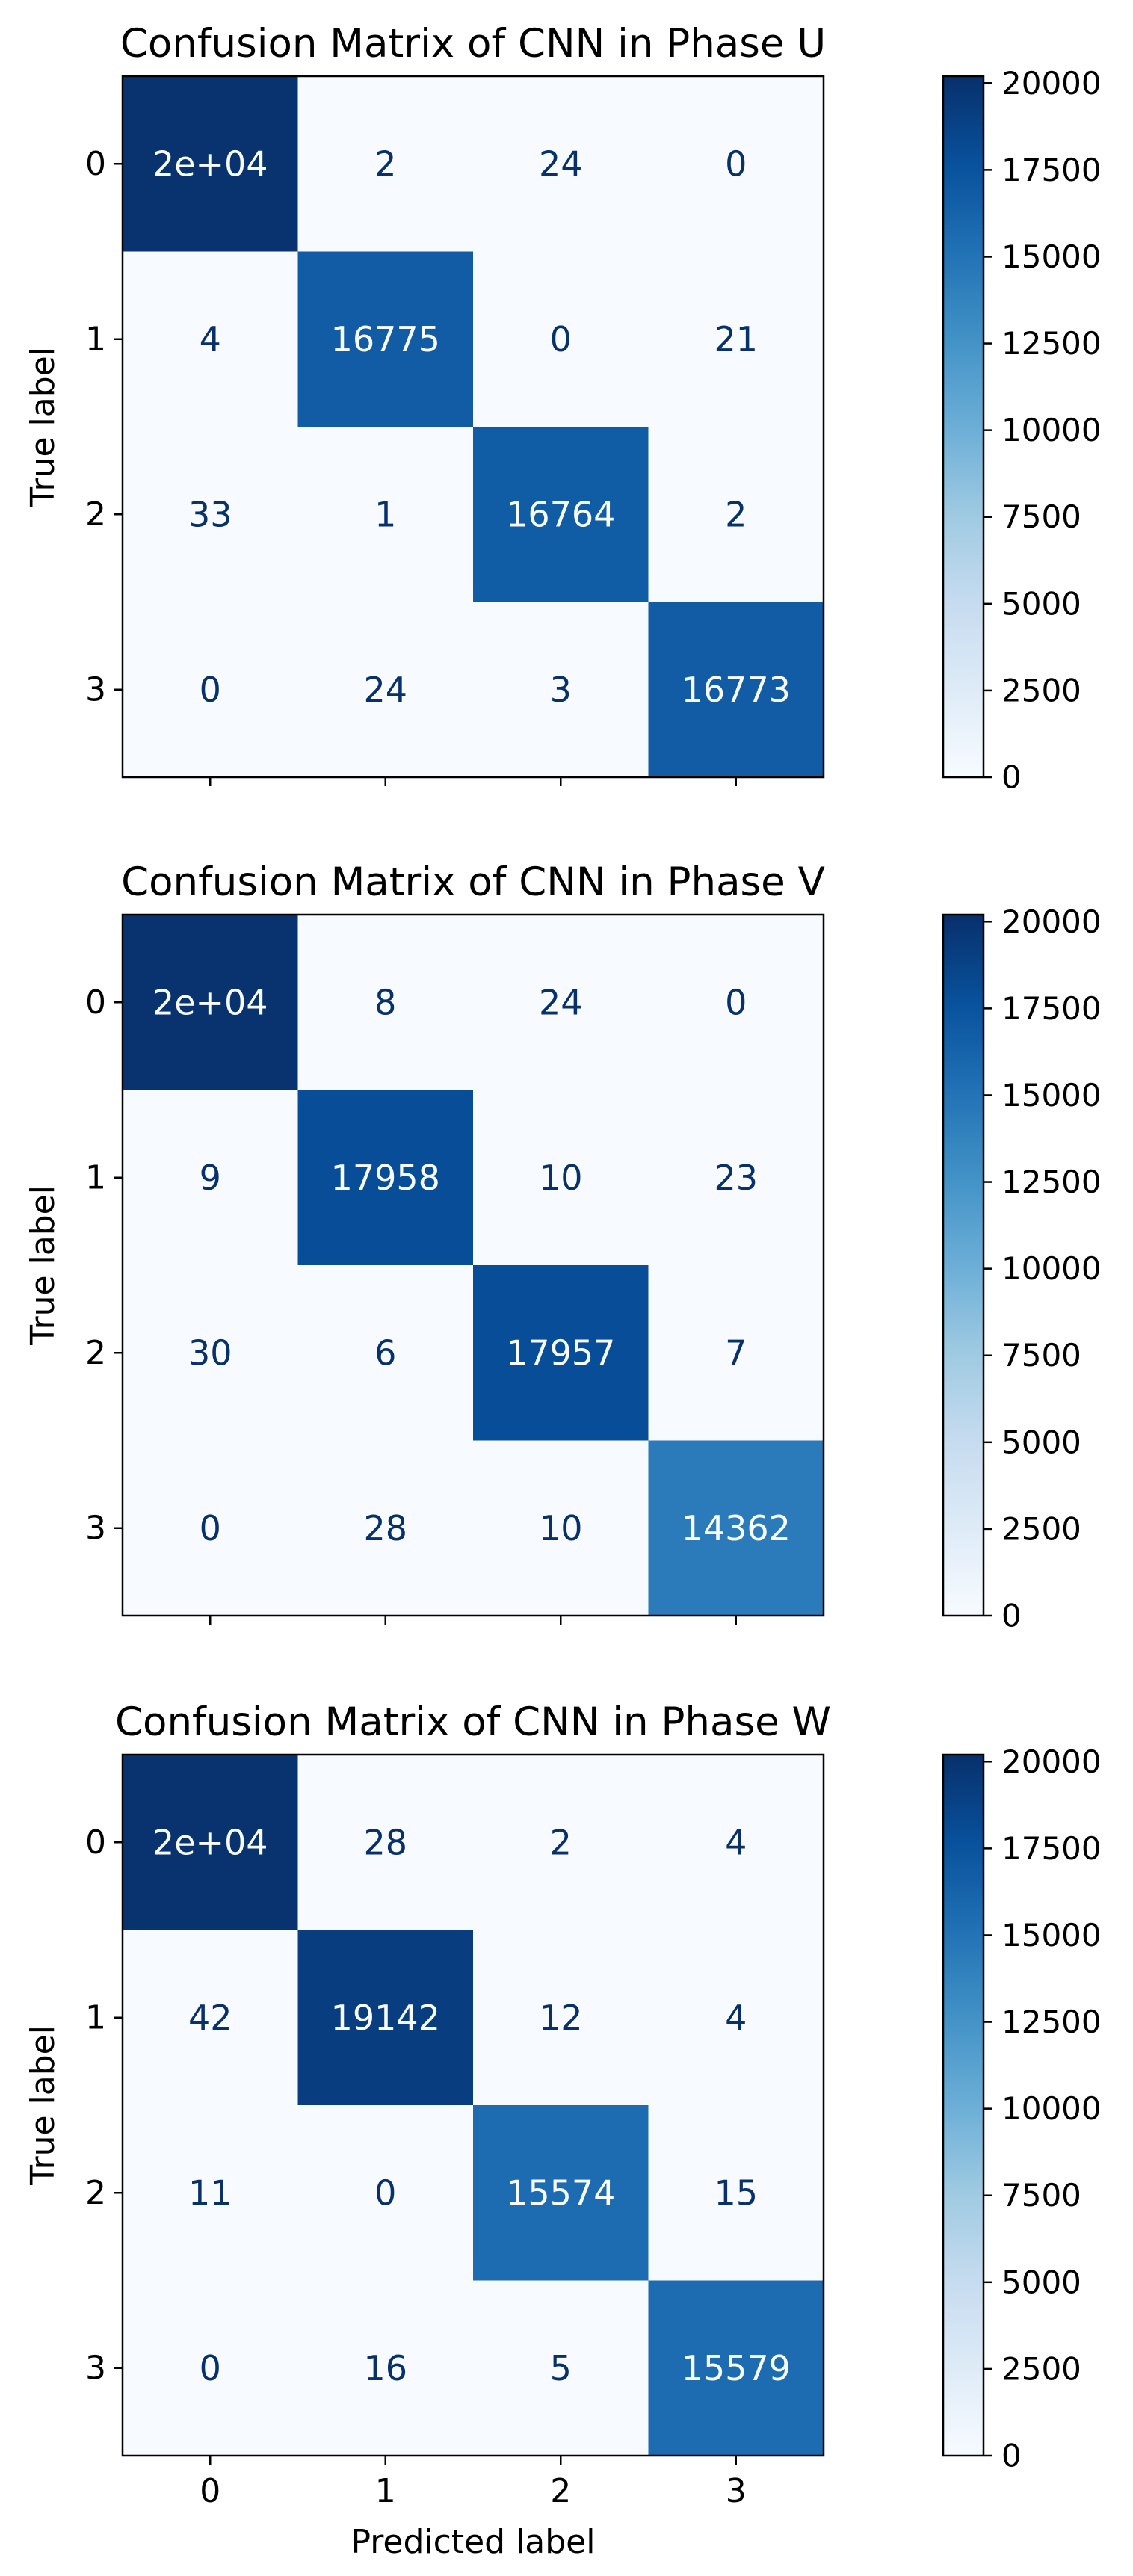 This screenshot has width=1133, height=2576. I want to click on cell-value-label: 33, so click(210, 514).